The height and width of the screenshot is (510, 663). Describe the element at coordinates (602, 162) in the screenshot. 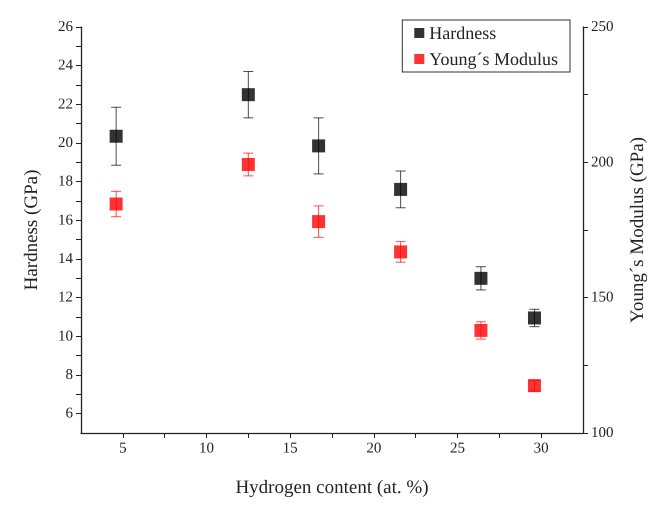

I see `y2-tick-label: 200` at that location.